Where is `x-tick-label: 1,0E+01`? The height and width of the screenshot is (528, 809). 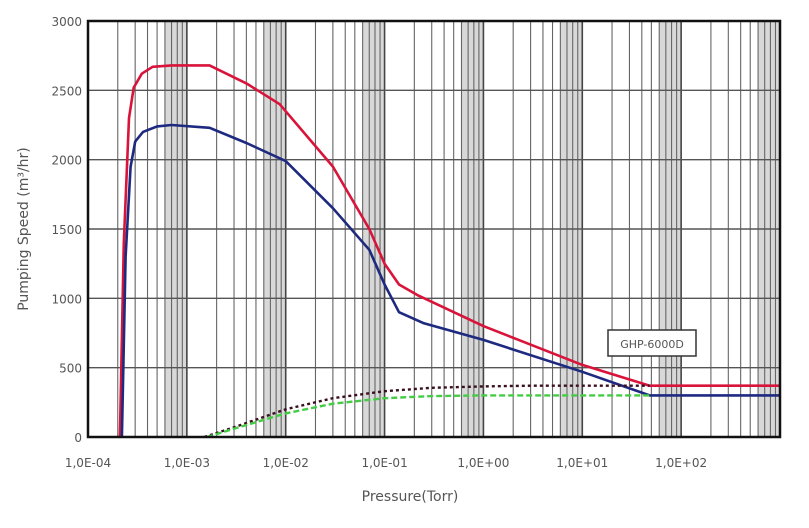 x-tick-label: 1,0E+01 is located at coordinates (582, 463).